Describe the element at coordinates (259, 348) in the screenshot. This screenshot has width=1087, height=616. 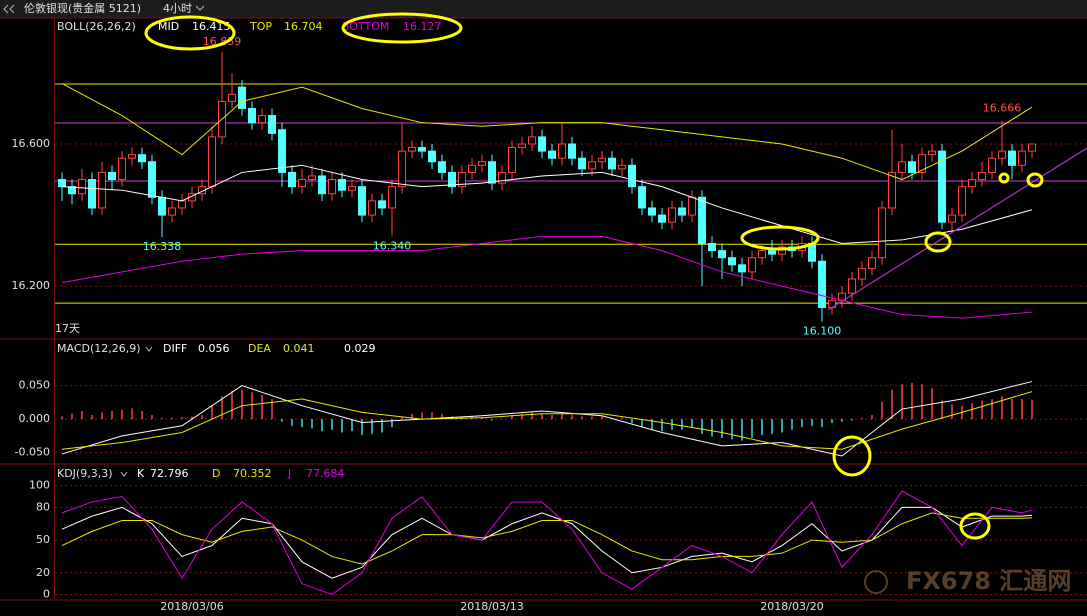
I see `legend-name: DEA` at that location.